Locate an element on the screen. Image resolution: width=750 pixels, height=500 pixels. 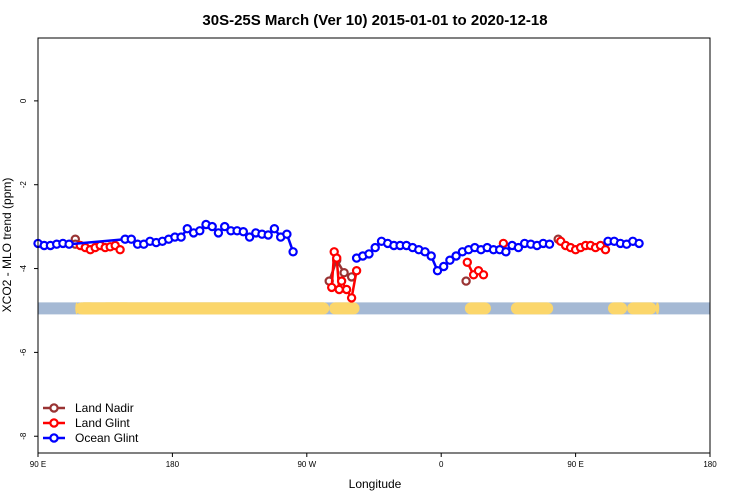
legend-item: Ocean Glint is located at coordinates (91, 438).